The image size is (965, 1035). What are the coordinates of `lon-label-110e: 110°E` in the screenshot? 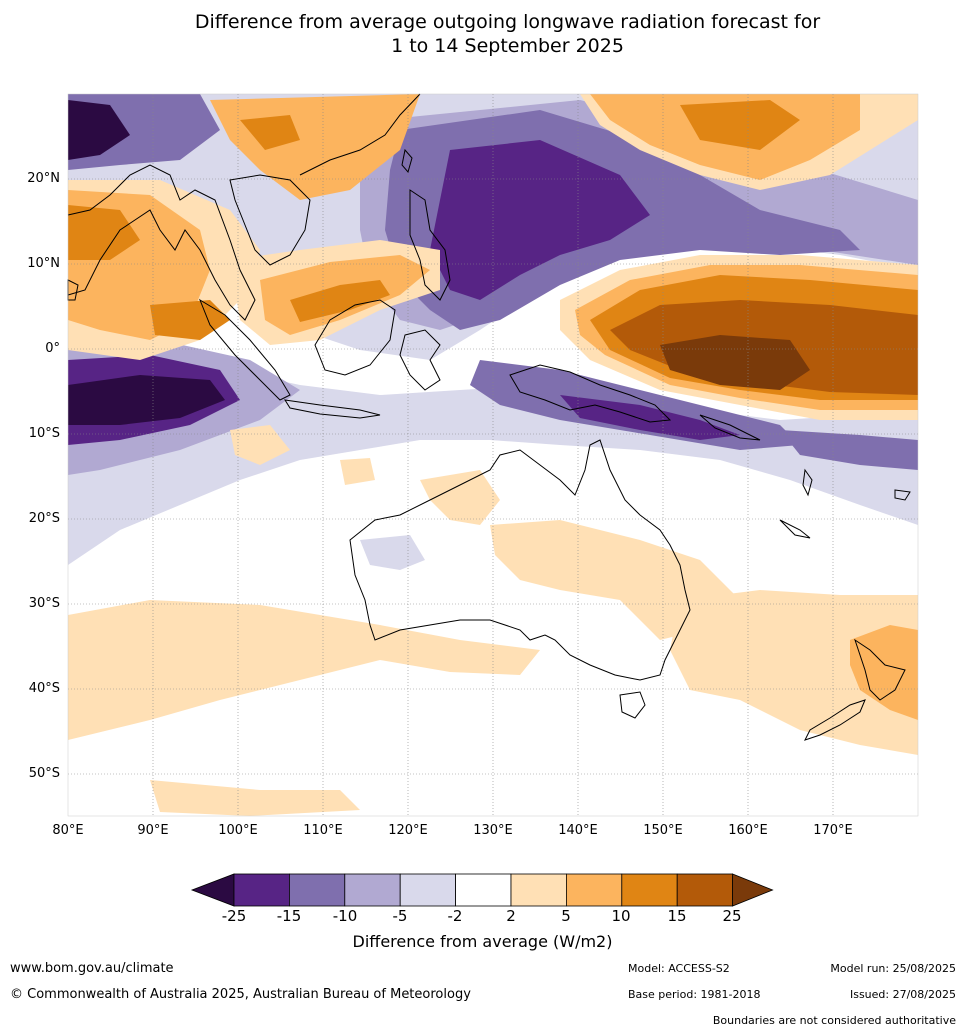 It's located at (323, 830).